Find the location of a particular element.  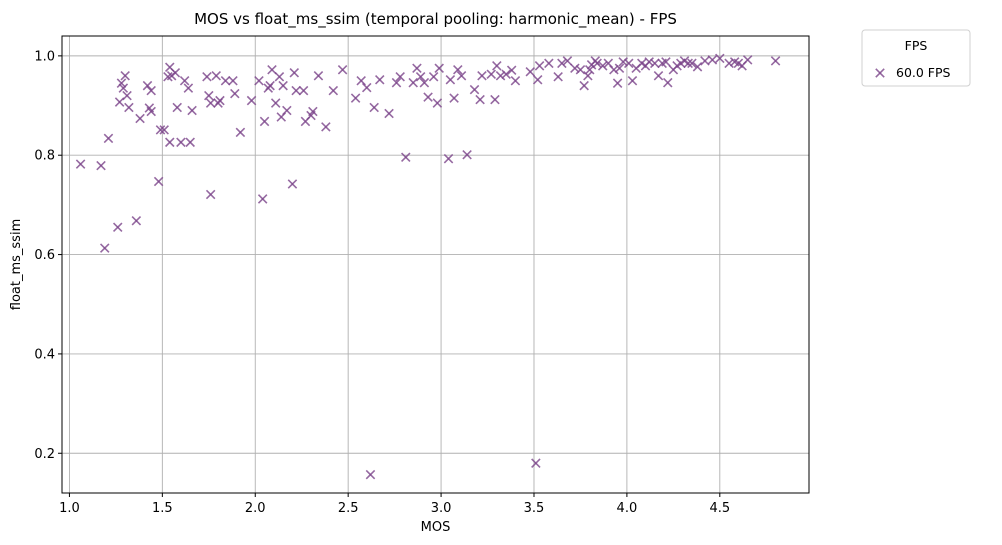

legend-box is located at coordinates (916, 58).